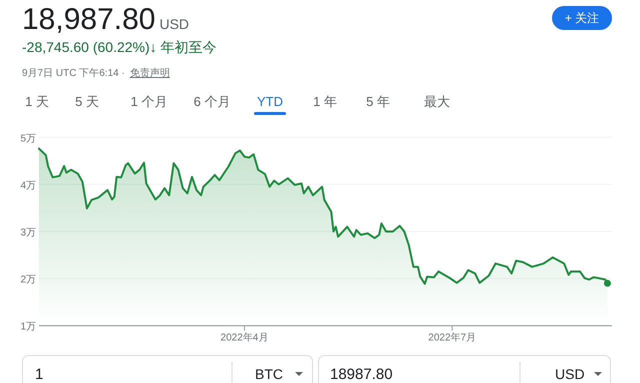 The height and width of the screenshot is (383, 640). Describe the element at coordinates (452, 338) in the screenshot. I see `x-tick-label: 2022年7月` at that location.